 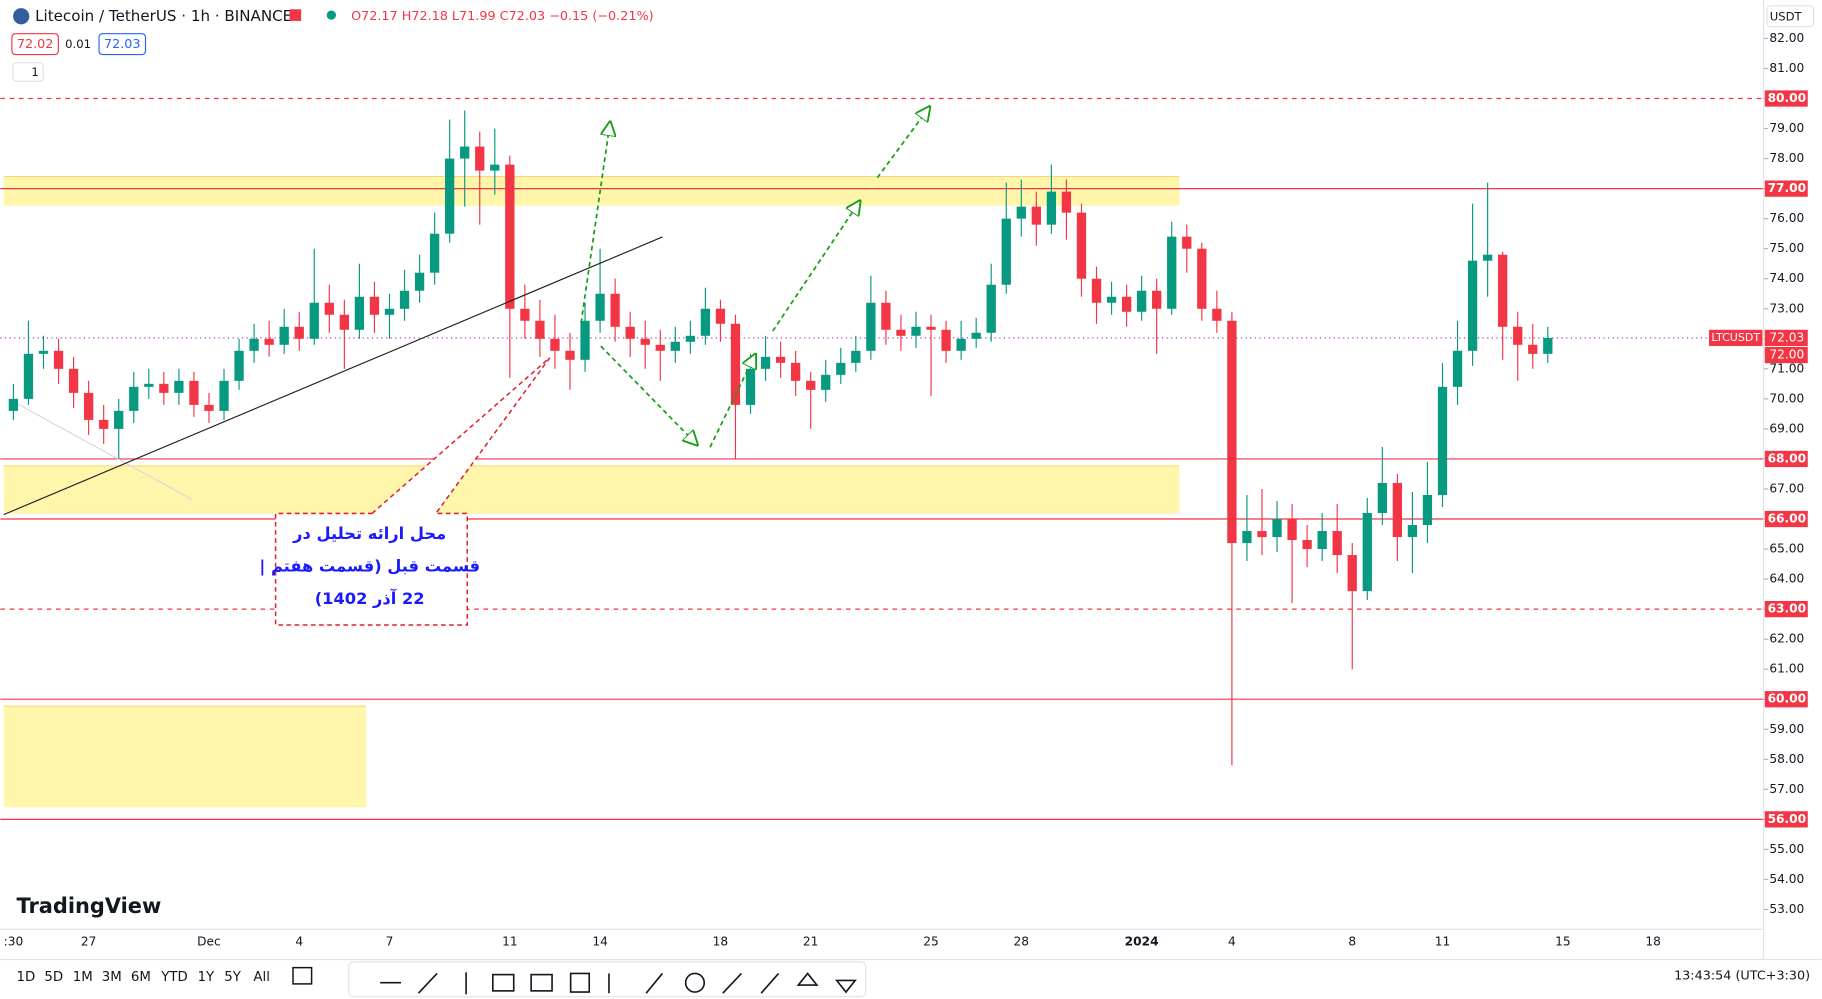 I want to click on interval-button: 6M, so click(x=141, y=977).